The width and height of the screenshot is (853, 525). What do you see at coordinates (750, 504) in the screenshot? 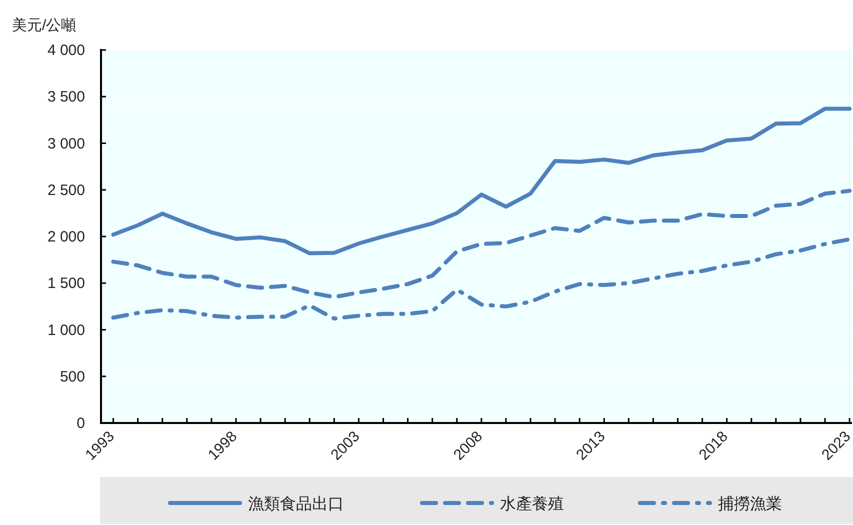
I see `legend-label: 捕撈漁業` at bounding box center [750, 504].